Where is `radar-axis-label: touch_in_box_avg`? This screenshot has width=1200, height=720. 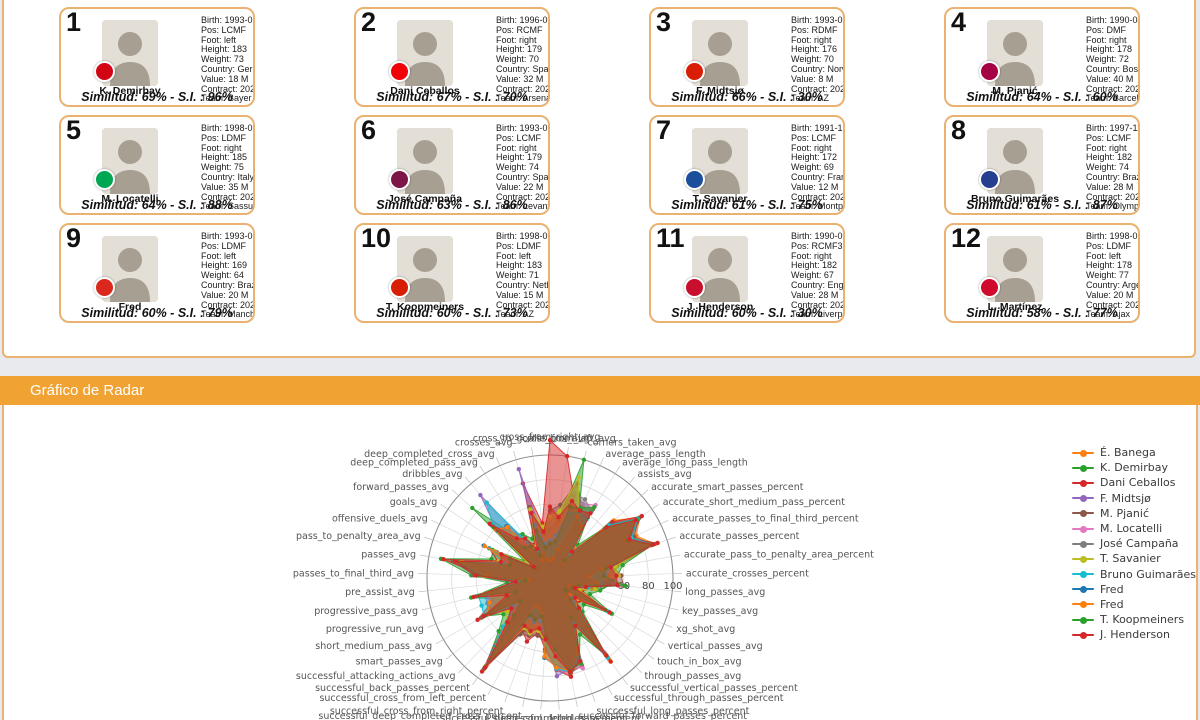
radar-axis-label: touch_in_box_avg is located at coordinates (699, 662).